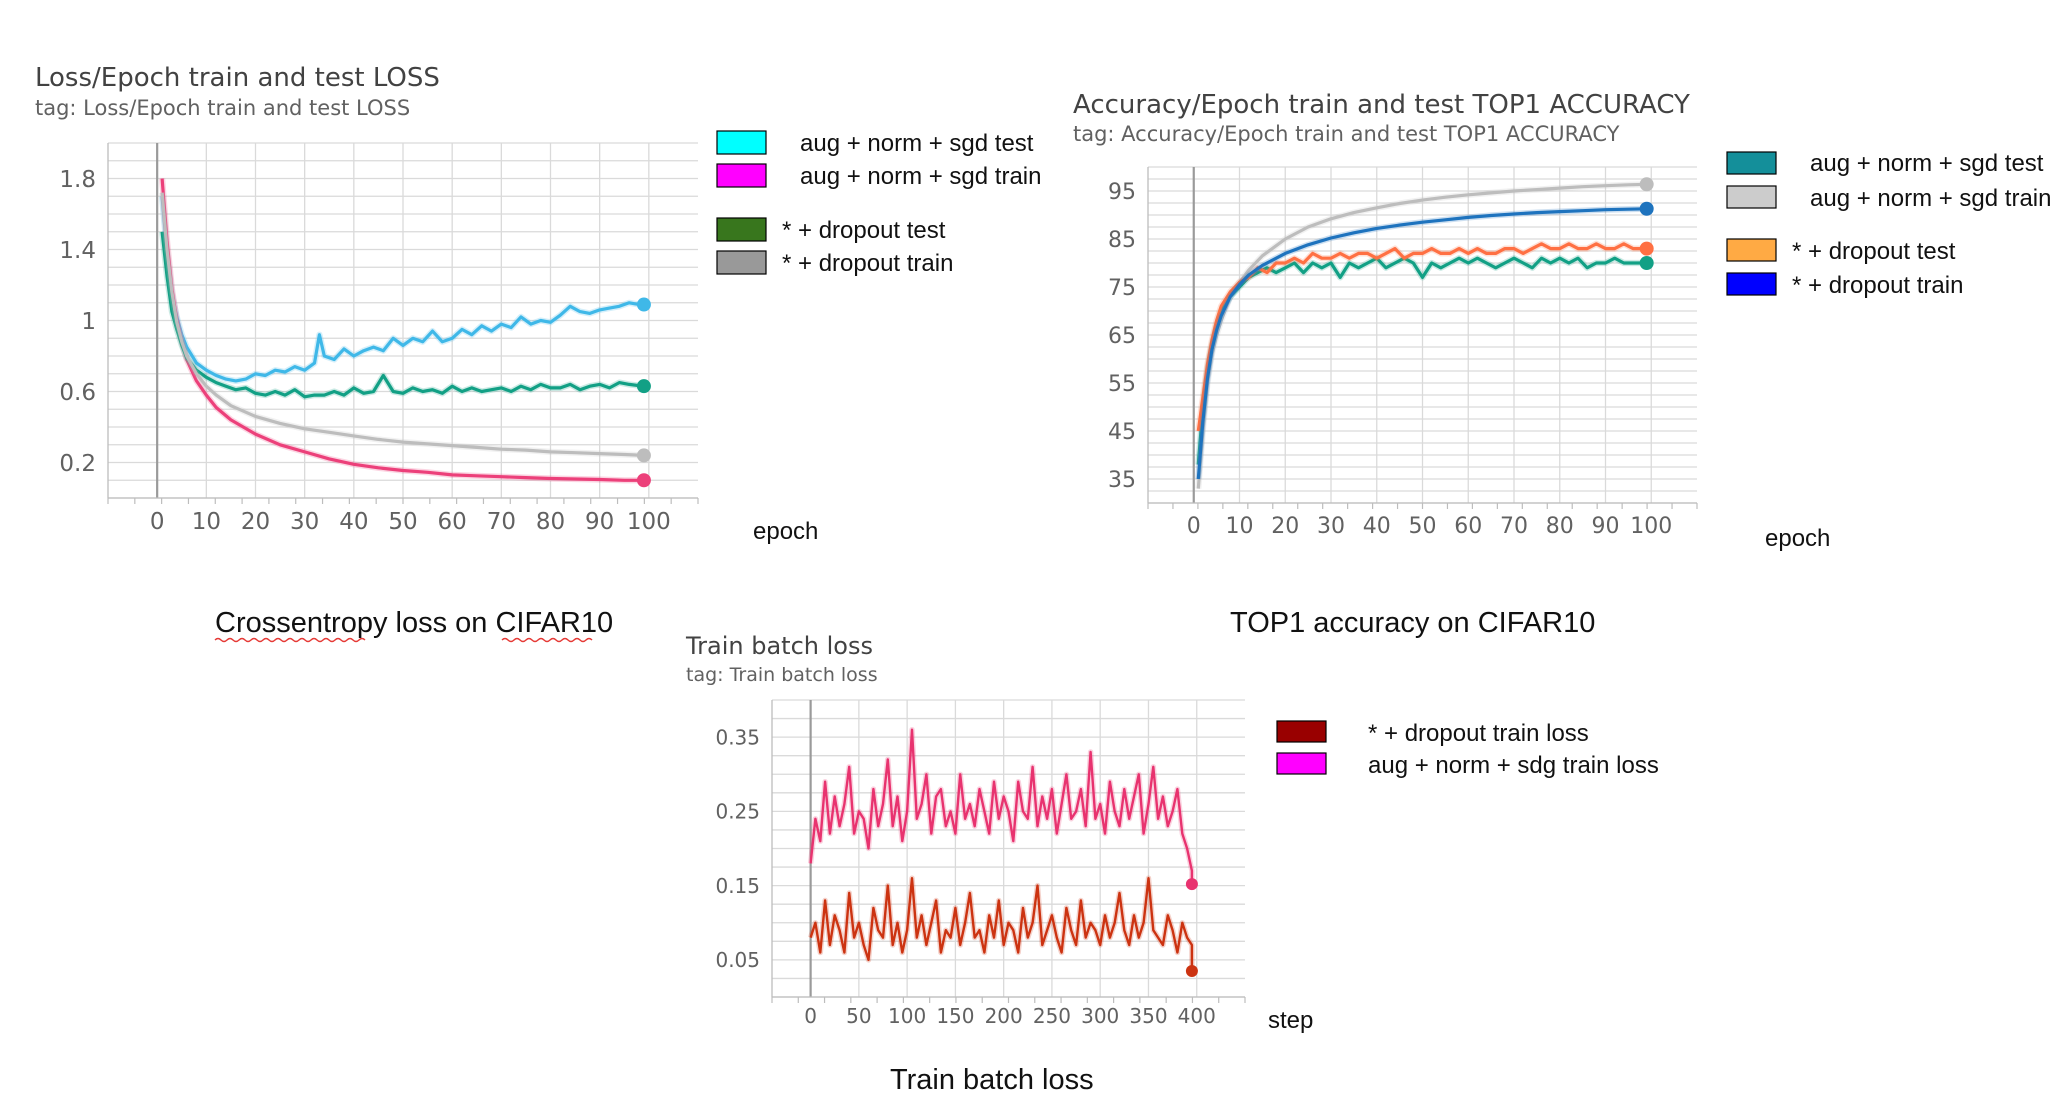 The height and width of the screenshot is (1096, 2065). Describe the element at coordinates (1646, 184) in the screenshot. I see `accuracy-series-1-end-dot` at that location.